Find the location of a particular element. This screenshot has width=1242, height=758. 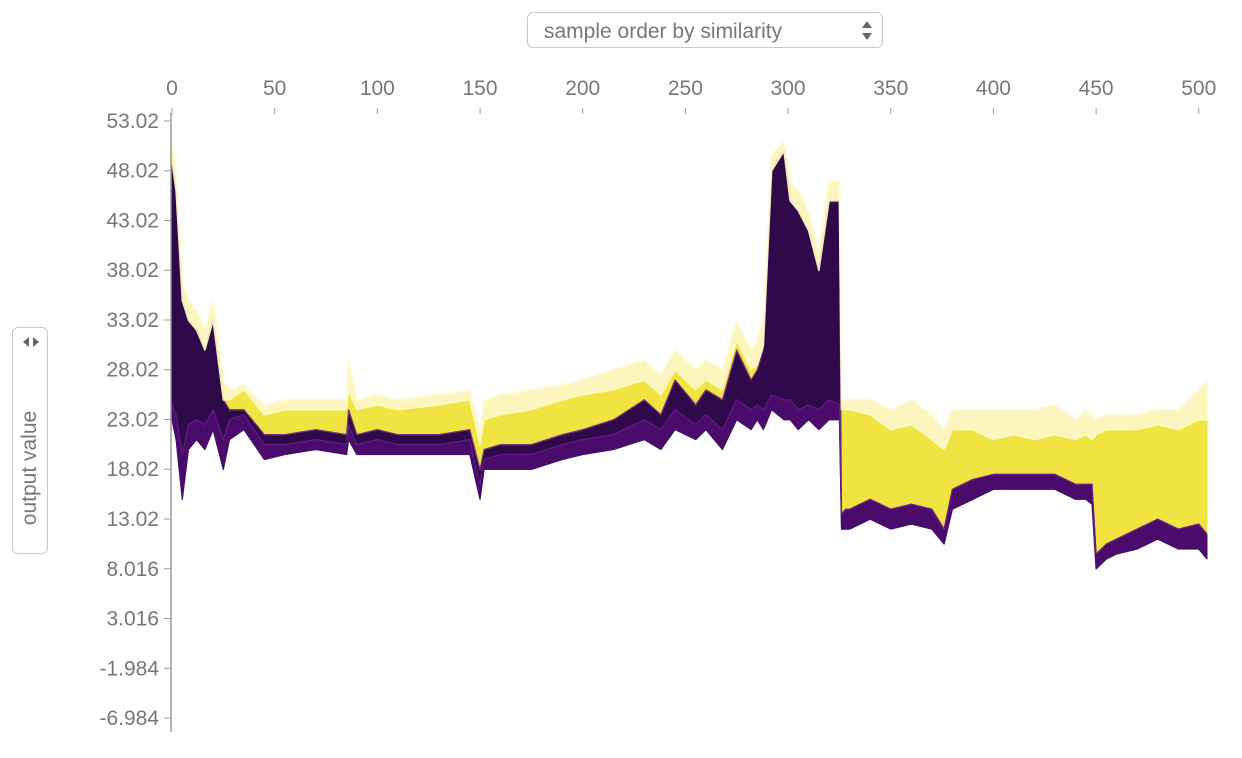

updown-arrows-icon is located at coordinates (867, 30).